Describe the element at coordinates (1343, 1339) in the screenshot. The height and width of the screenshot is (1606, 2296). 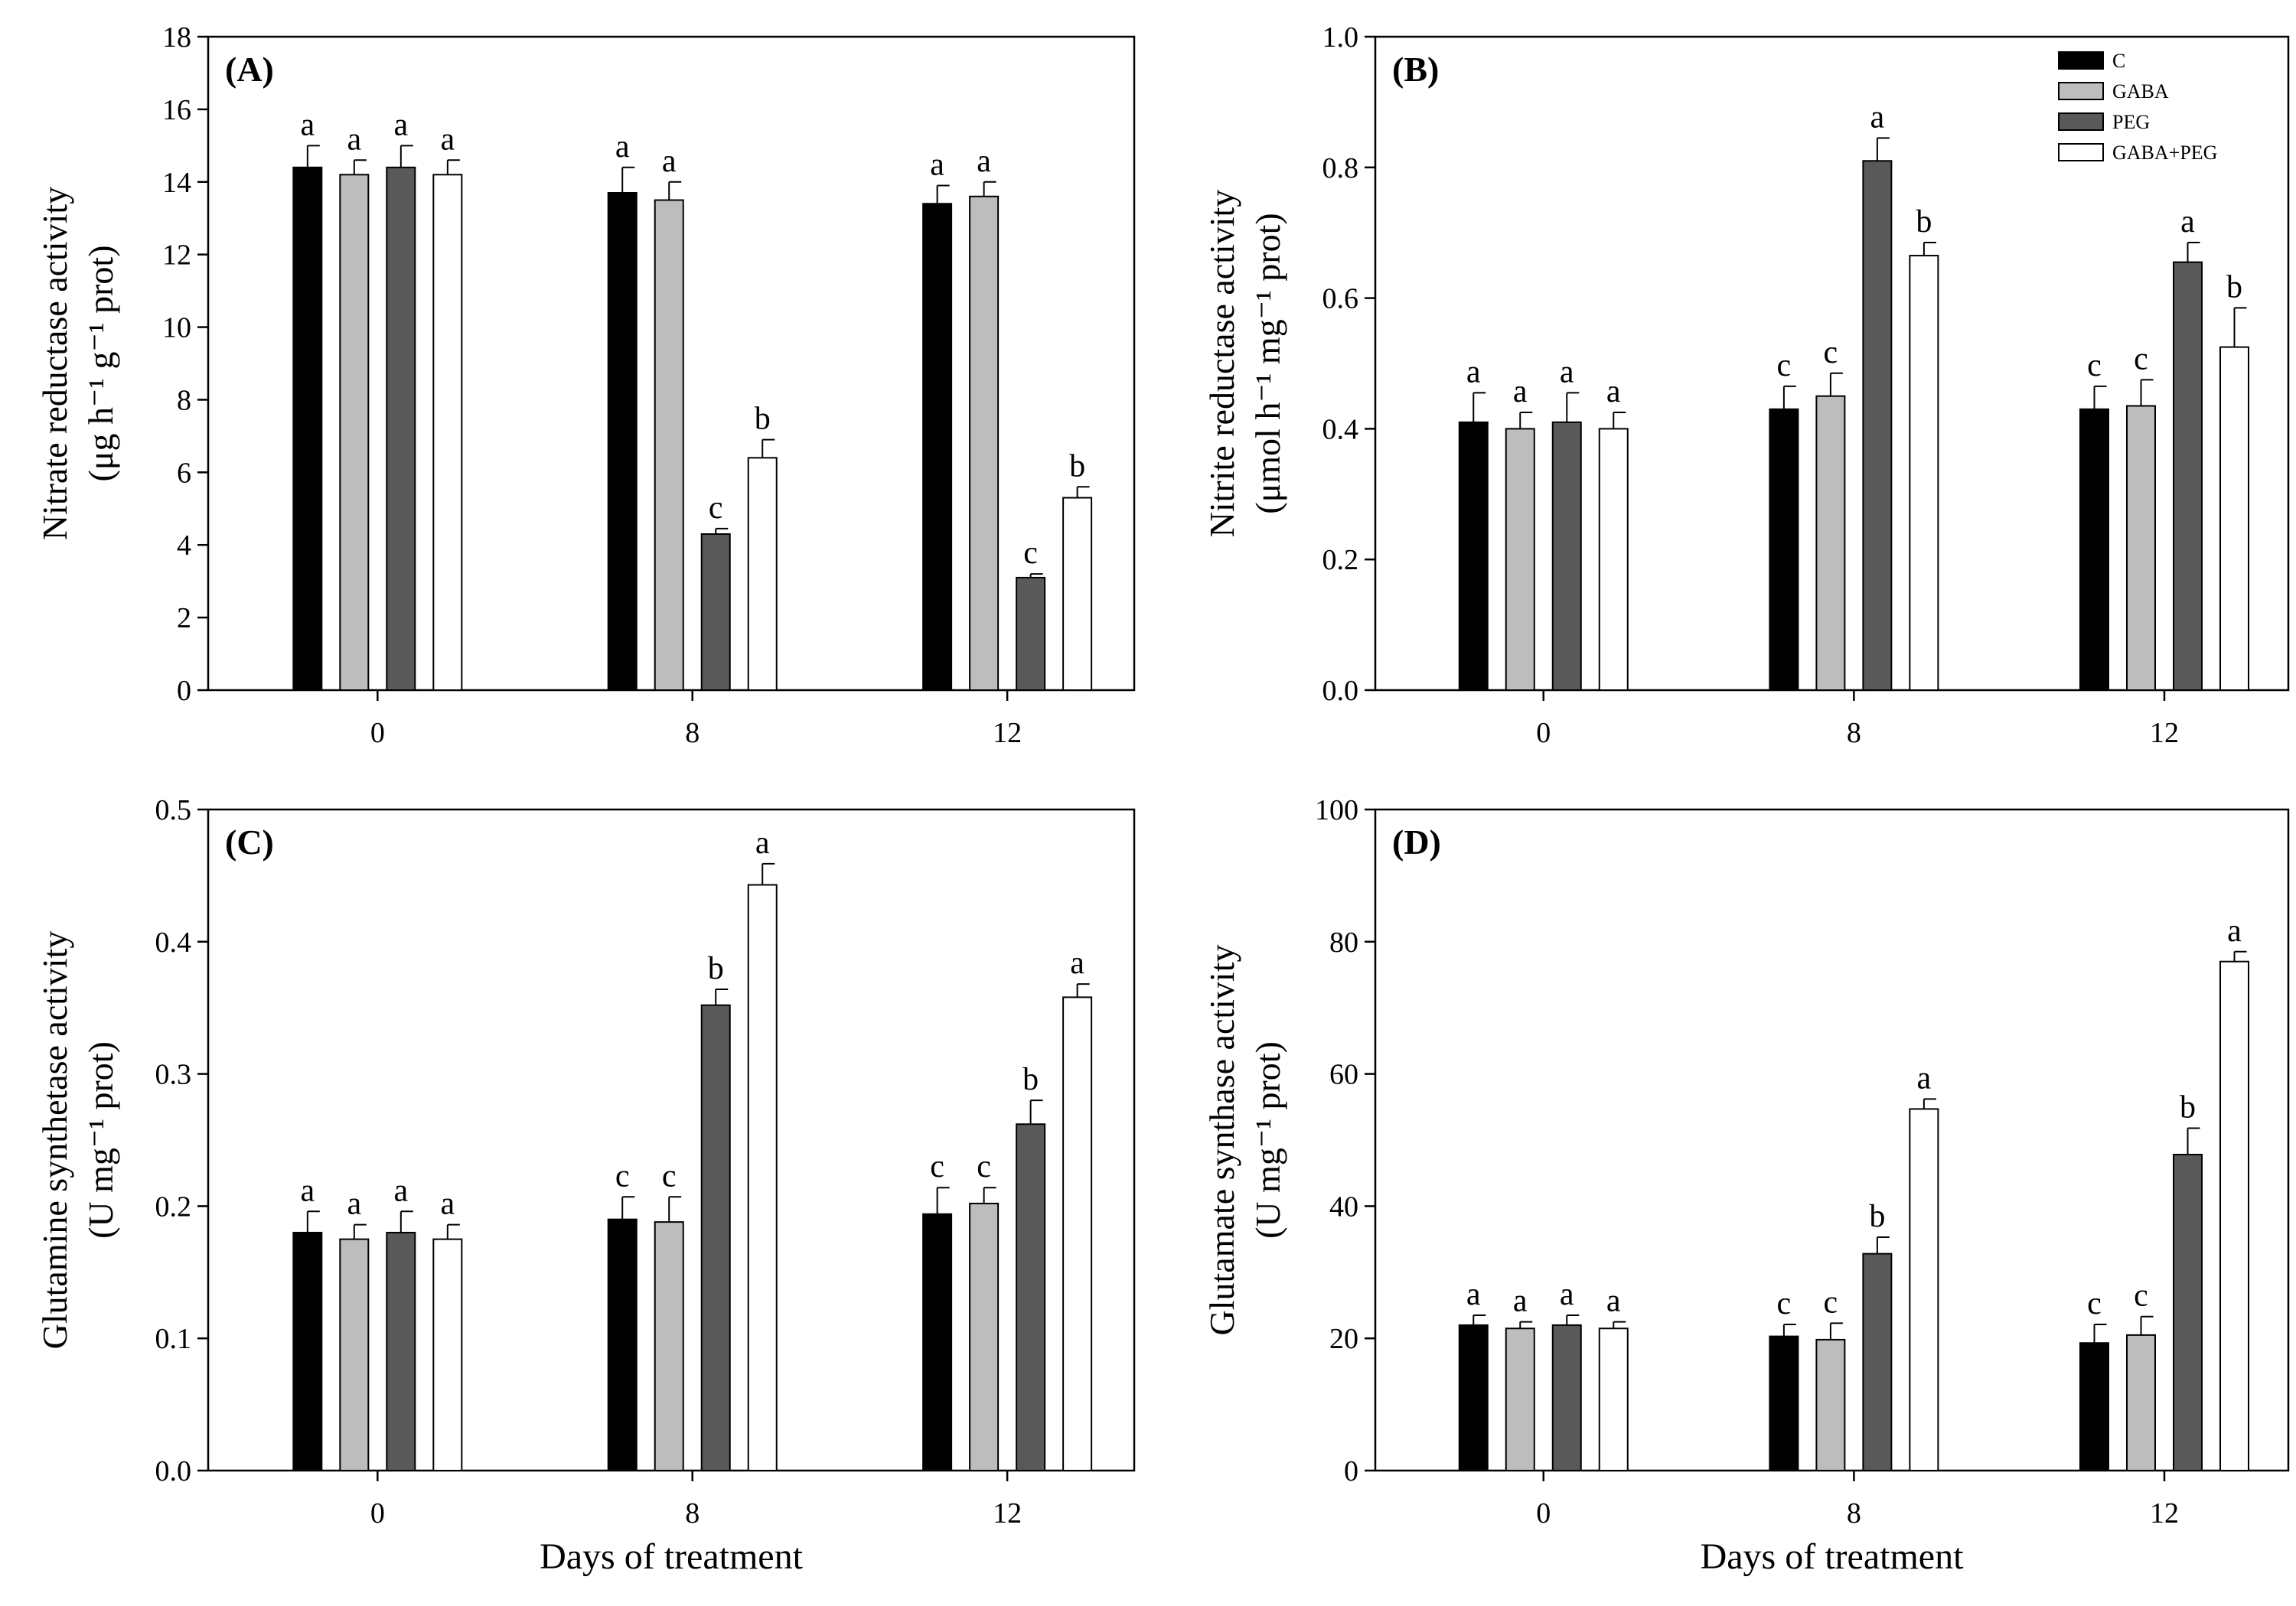
I see `y-tick-label: 20` at that location.